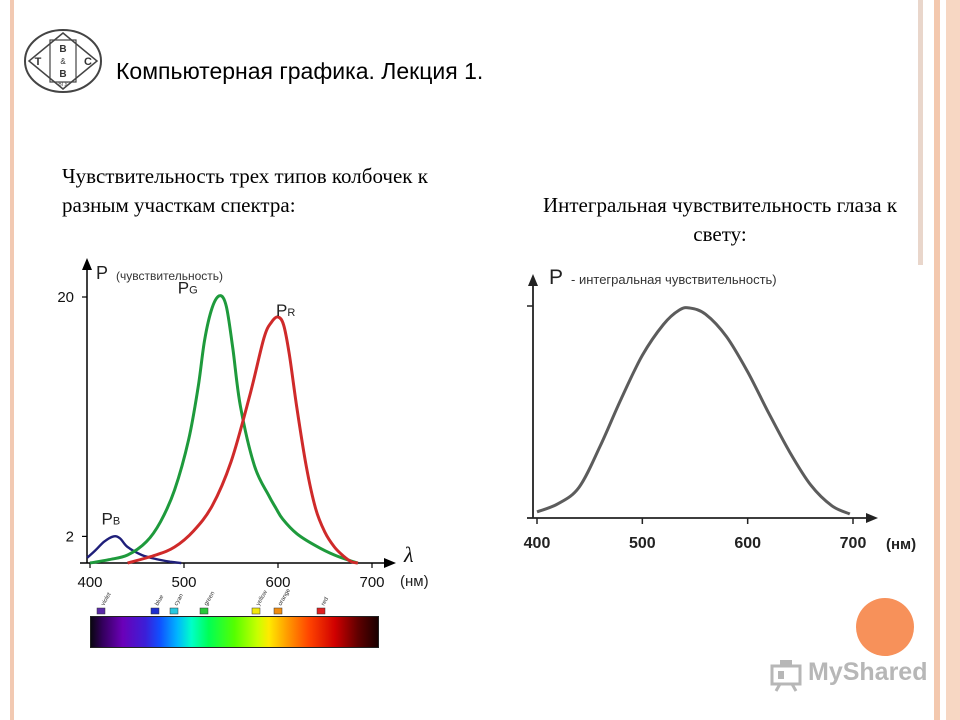  I want to click on cone-curve-label-pg: PG, so click(188, 288).